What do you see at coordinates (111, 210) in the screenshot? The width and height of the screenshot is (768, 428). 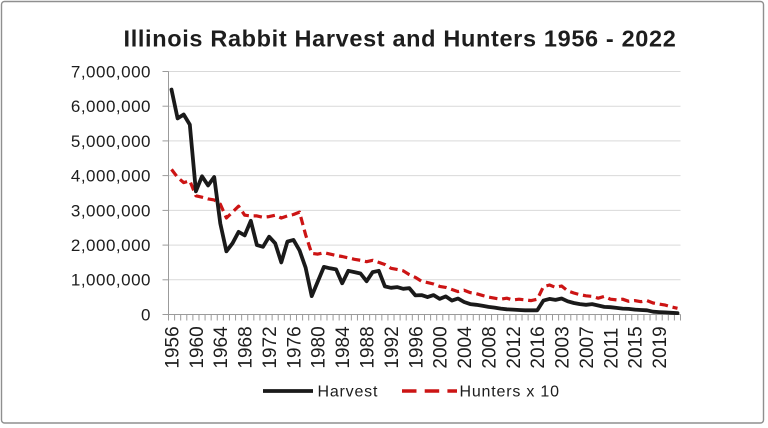 I see `svg-text: 3,000,000` at bounding box center [111, 210].